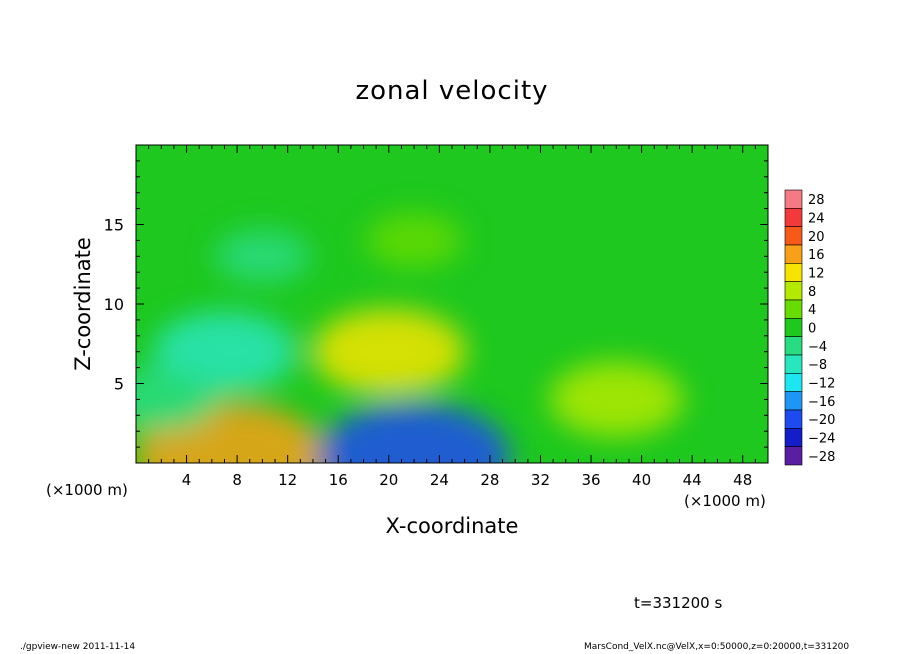 The height and width of the screenshot is (654, 904). Describe the element at coordinates (817, 347) in the screenshot. I see `colorbar-label: −4` at that location.